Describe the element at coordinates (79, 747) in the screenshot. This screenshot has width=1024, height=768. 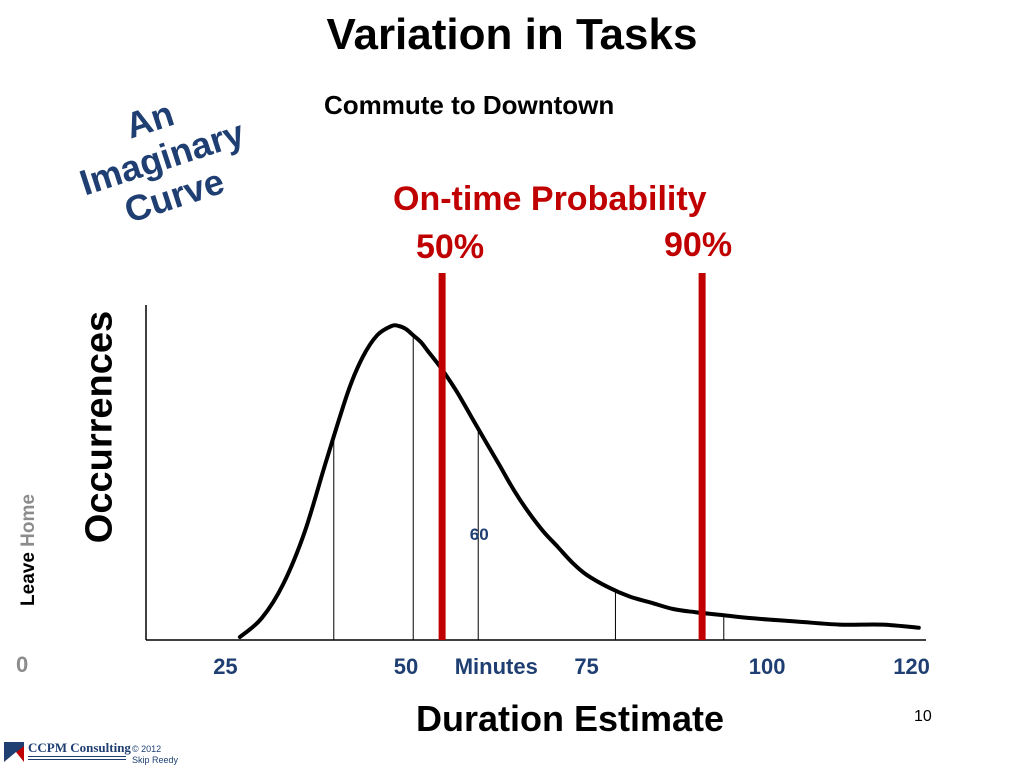
I see `ccpm-brand: CCPM Consulting` at that location.